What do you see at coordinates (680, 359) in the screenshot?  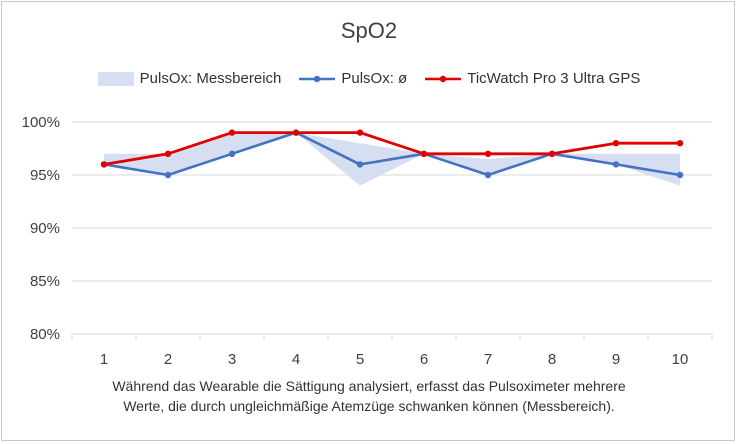 I see `x-tick-label: 10` at bounding box center [680, 359].